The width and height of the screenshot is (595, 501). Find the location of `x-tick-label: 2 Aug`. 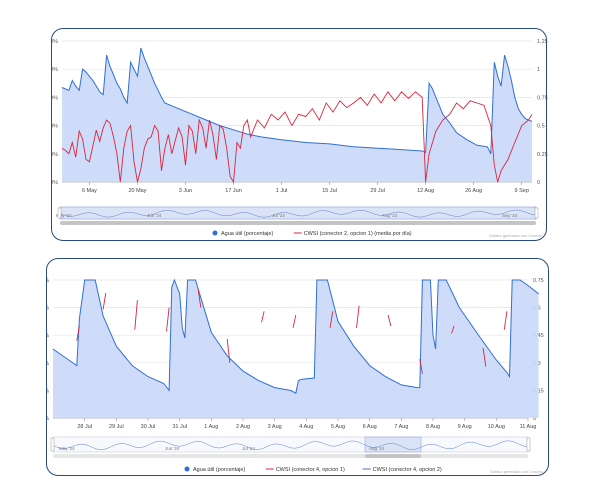

x-tick-label: 2 Aug is located at coordinates (243, 427).